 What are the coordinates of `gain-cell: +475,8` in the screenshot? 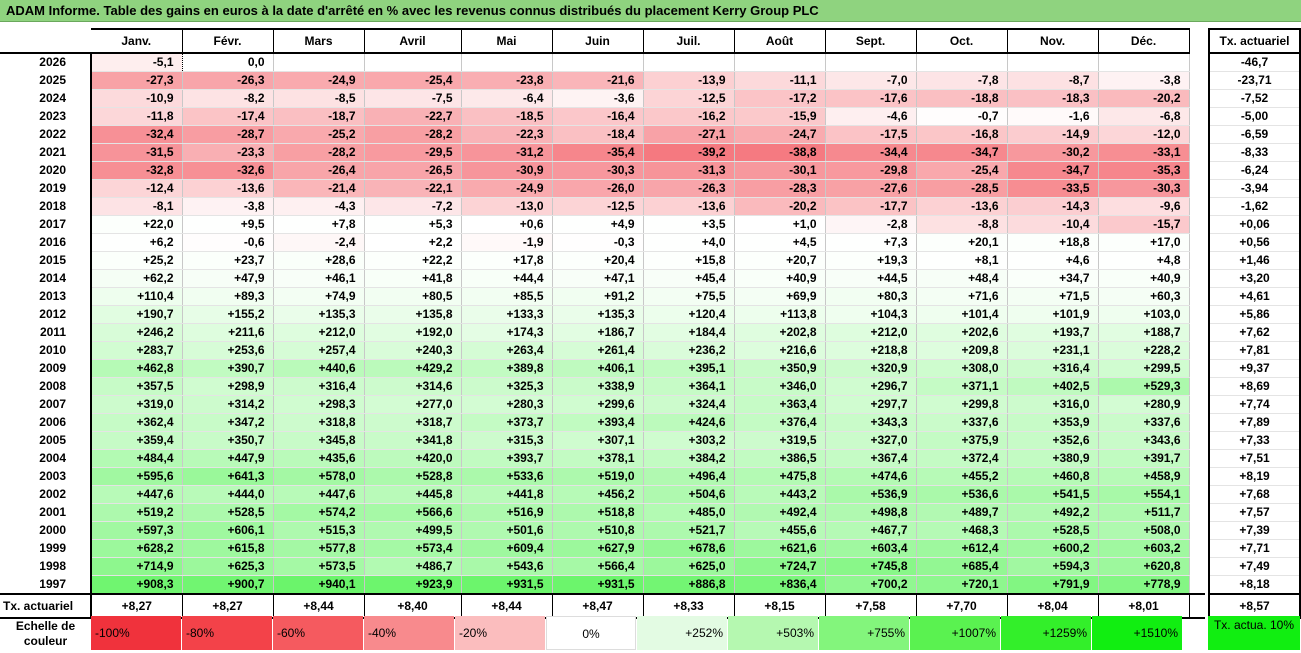 It's located at (780, 476).